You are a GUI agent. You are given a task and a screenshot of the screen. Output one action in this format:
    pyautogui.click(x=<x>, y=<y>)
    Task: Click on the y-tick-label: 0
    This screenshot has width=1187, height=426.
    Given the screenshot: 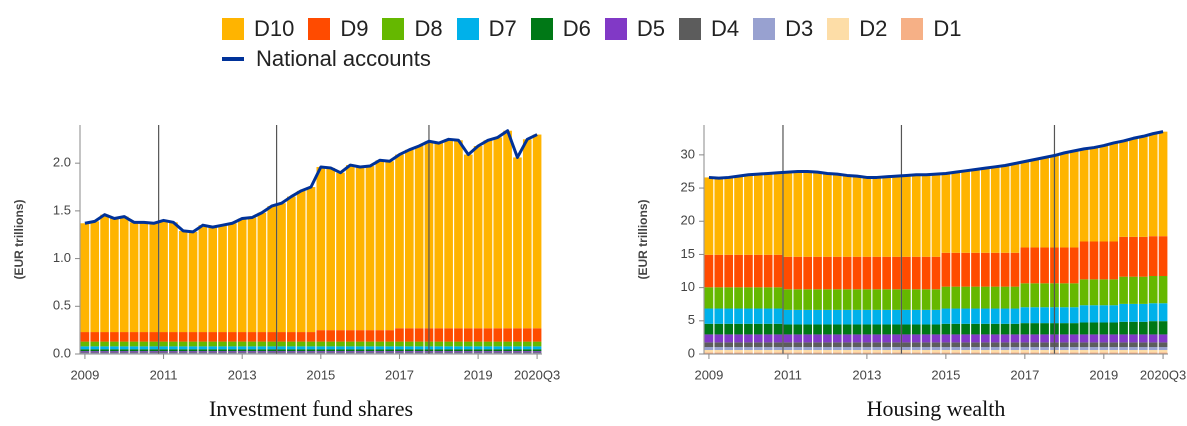 What is the action you would take?
    pyautogui.click(x=691, y=352)
    